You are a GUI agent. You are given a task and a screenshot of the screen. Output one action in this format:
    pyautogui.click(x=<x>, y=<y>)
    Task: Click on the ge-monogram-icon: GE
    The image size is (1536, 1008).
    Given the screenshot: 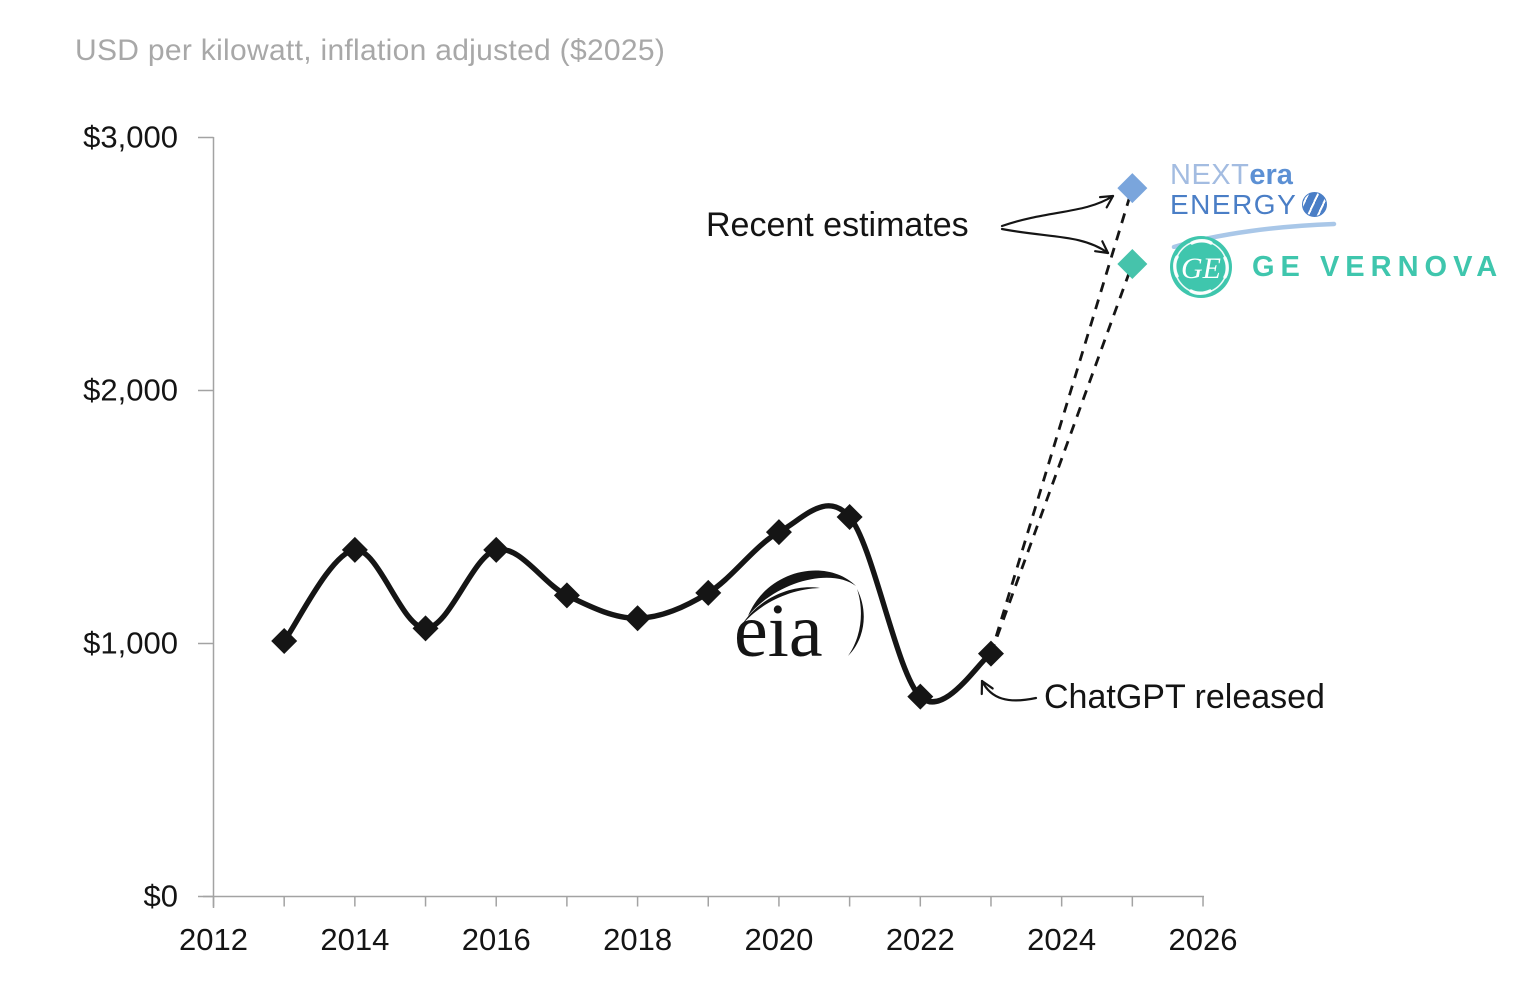 What is the action you would take?
    pyautogui.click(x=1201, y=267)
    